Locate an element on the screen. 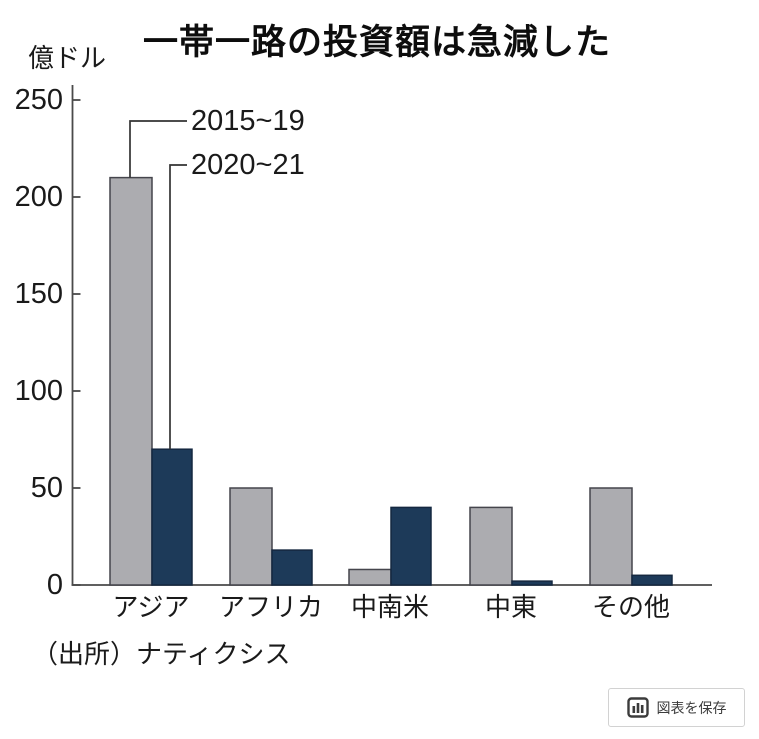 The height and width of the screenshot is (739, 759). legend-label-2015~19: 2015~19 is located at coordinates (248, 121).